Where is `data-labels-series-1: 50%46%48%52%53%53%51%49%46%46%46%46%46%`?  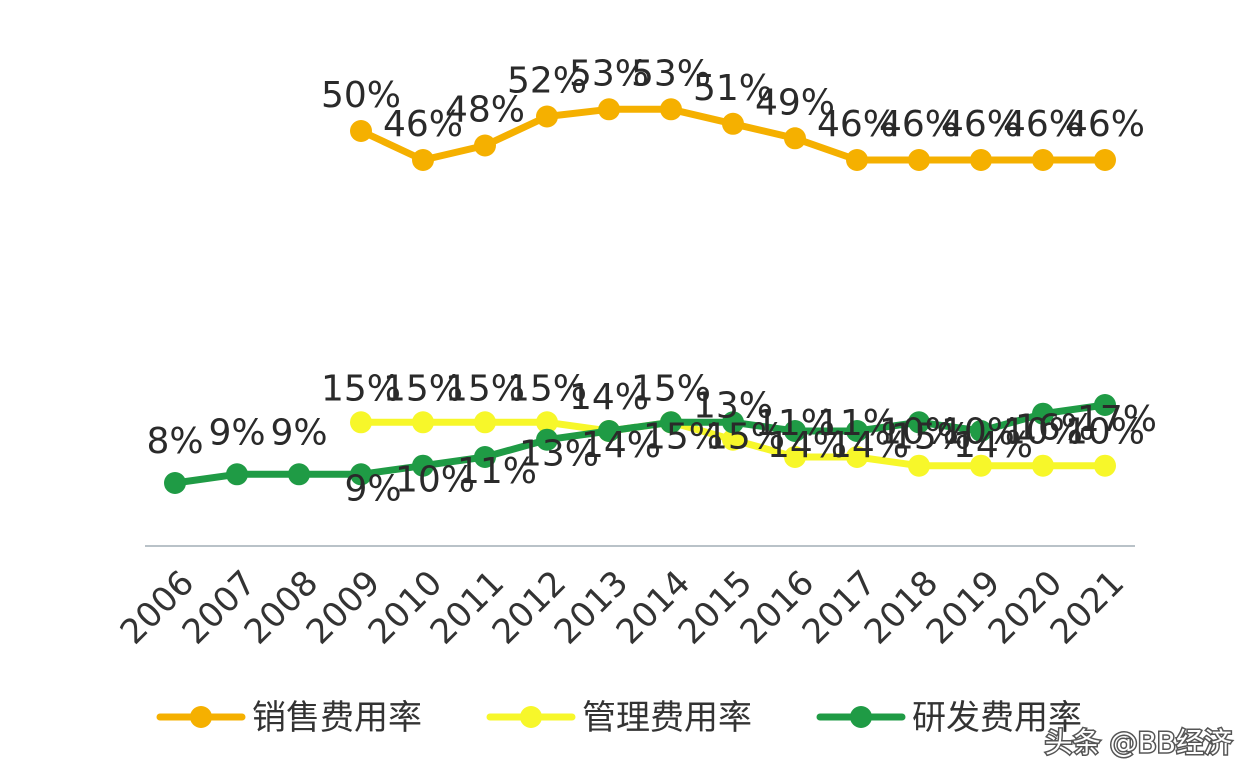 data-labels-series-1: 50%46%48%52%53%53%51%49%46%46%46%46%46% is located at coordinates (733, 99).